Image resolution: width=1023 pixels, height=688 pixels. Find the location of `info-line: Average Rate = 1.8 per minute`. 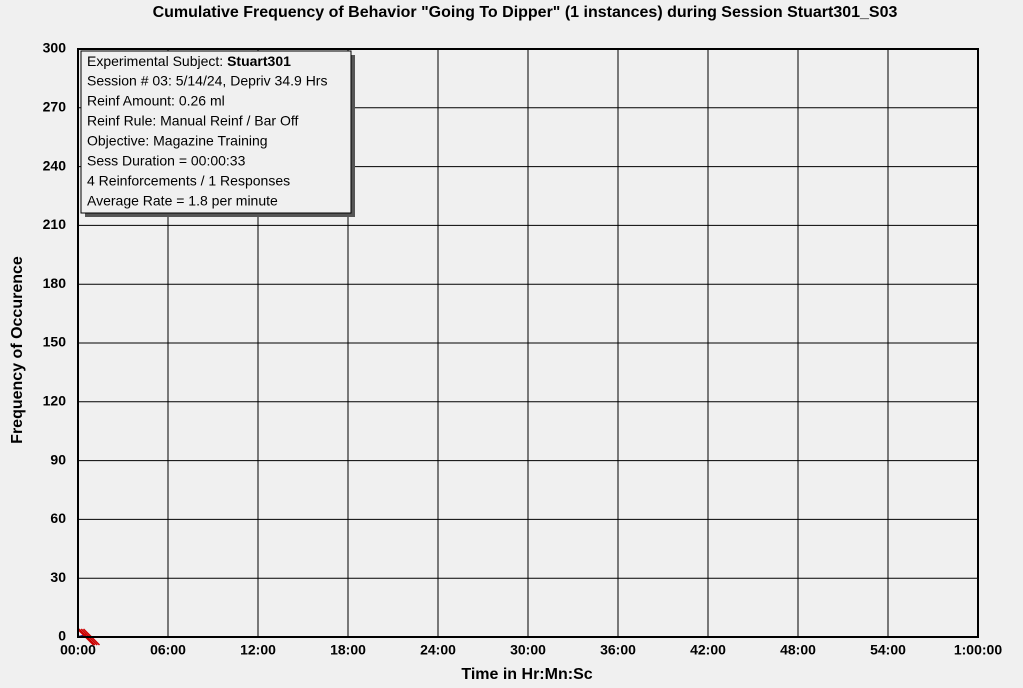

info-line: Average Rate = 1.8 per minute is located at coordinates (182, 201).